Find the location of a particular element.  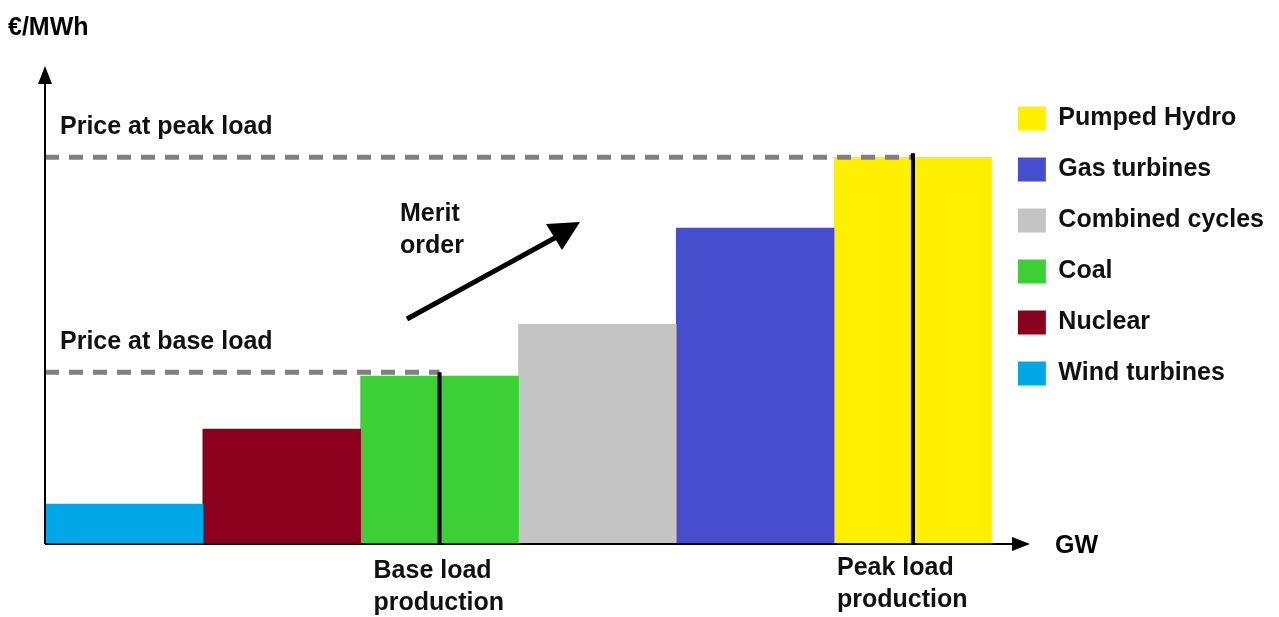

x-axis-title: GW is located at coordinates (1077, 543).